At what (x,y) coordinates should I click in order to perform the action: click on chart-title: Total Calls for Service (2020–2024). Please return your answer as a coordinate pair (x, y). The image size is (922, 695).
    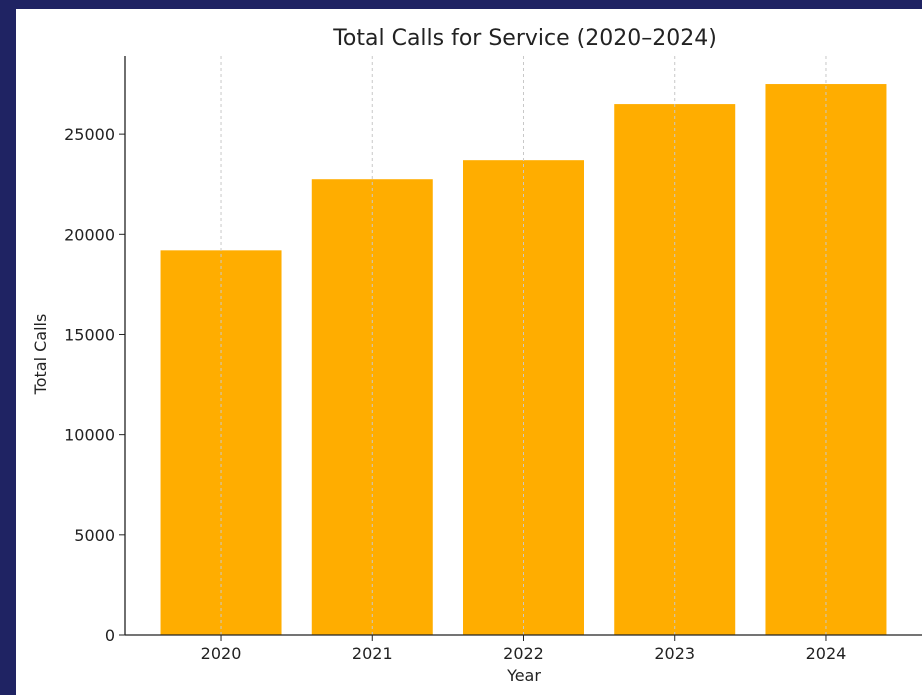
    Looking at the image, I should click on (524, 38).